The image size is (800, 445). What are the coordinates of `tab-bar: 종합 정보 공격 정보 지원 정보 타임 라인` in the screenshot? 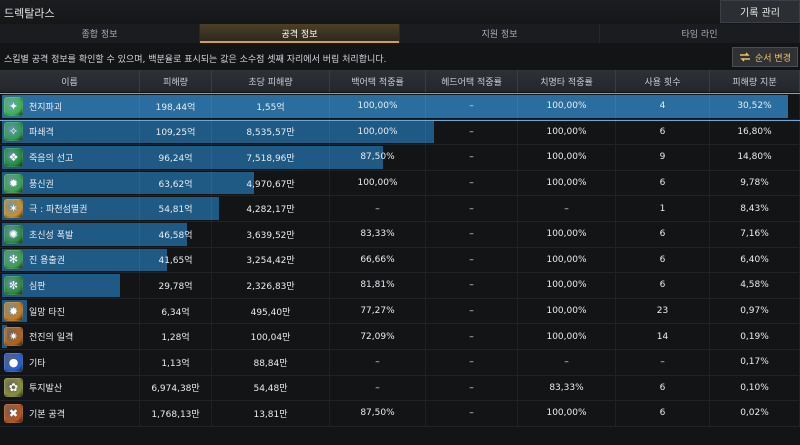 It's located at (400, 33).